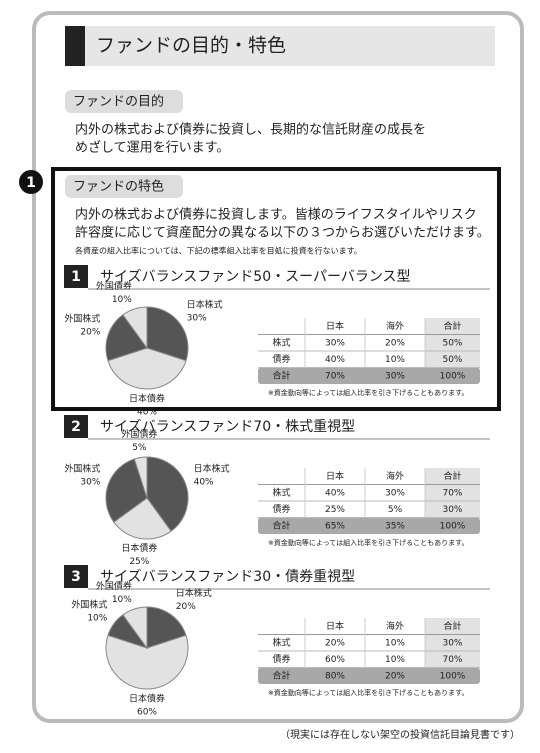 Image resolution: width=540 pixels, height=753 pixels. I want to click on footer: （現実には存在しない架空の投資信託目論見書です）, so click(400, 734).